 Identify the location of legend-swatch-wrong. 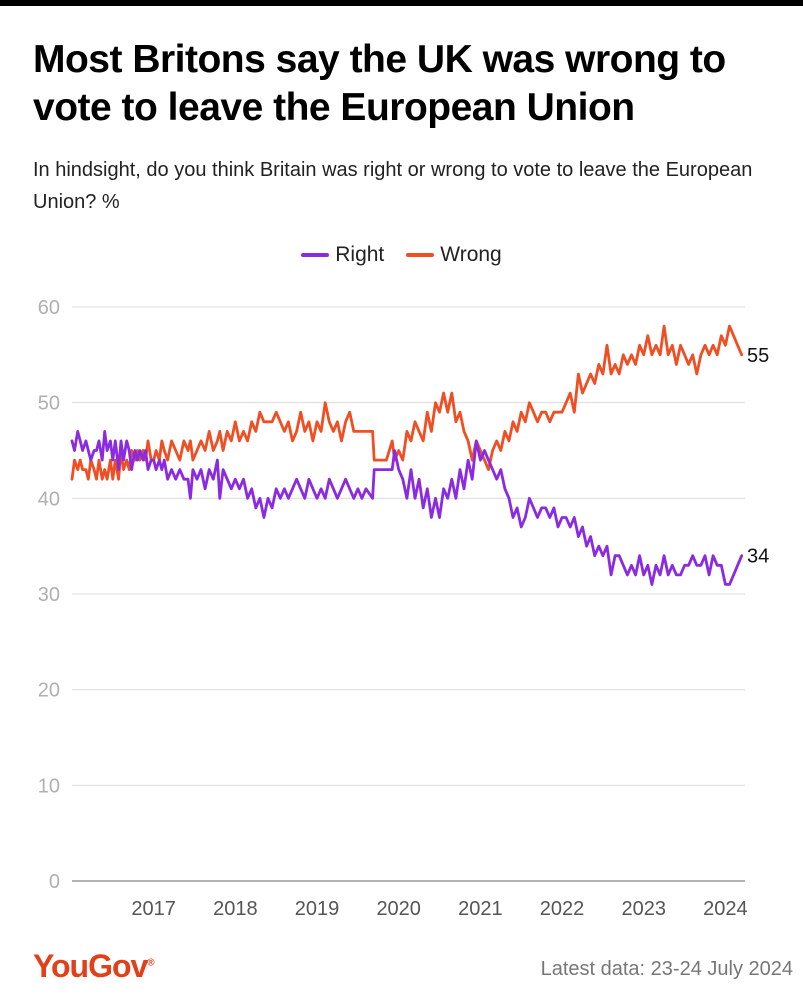
(420, 255).